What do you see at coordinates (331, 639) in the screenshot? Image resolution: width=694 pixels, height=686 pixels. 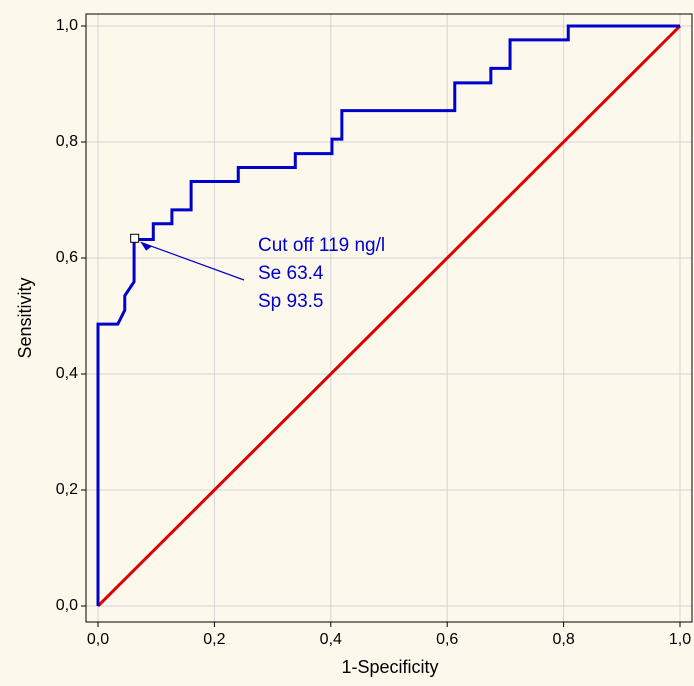 I see `x-tick-label: 0,4` at bounding box center [331, 639].